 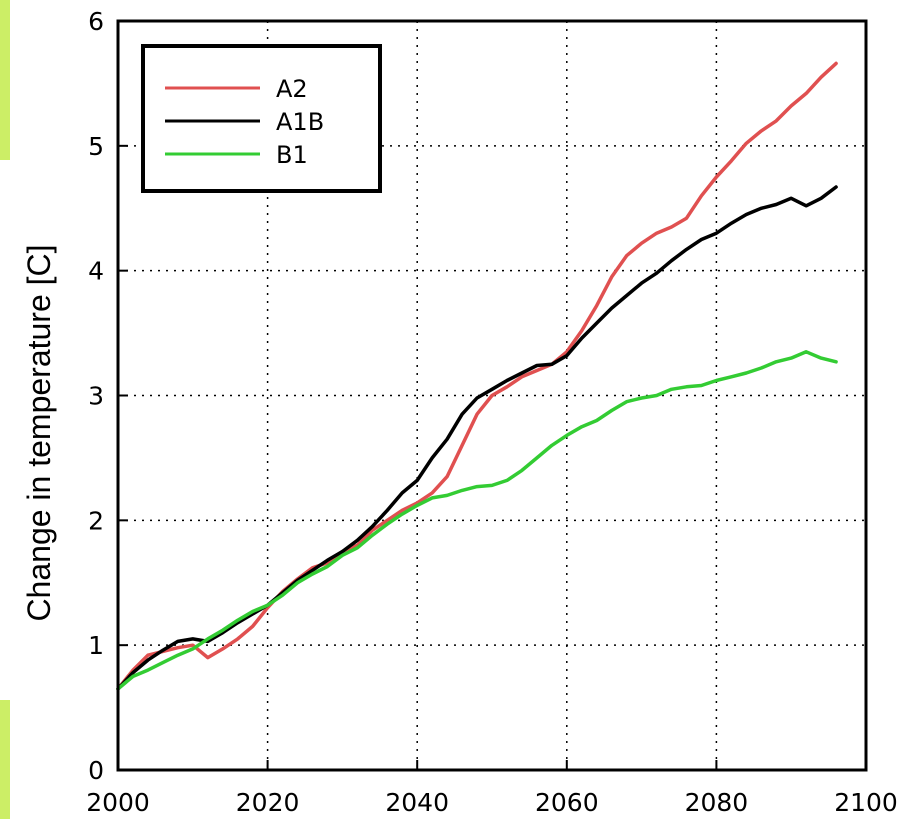 I want to click on legend-box, so click(x=261, y=118).